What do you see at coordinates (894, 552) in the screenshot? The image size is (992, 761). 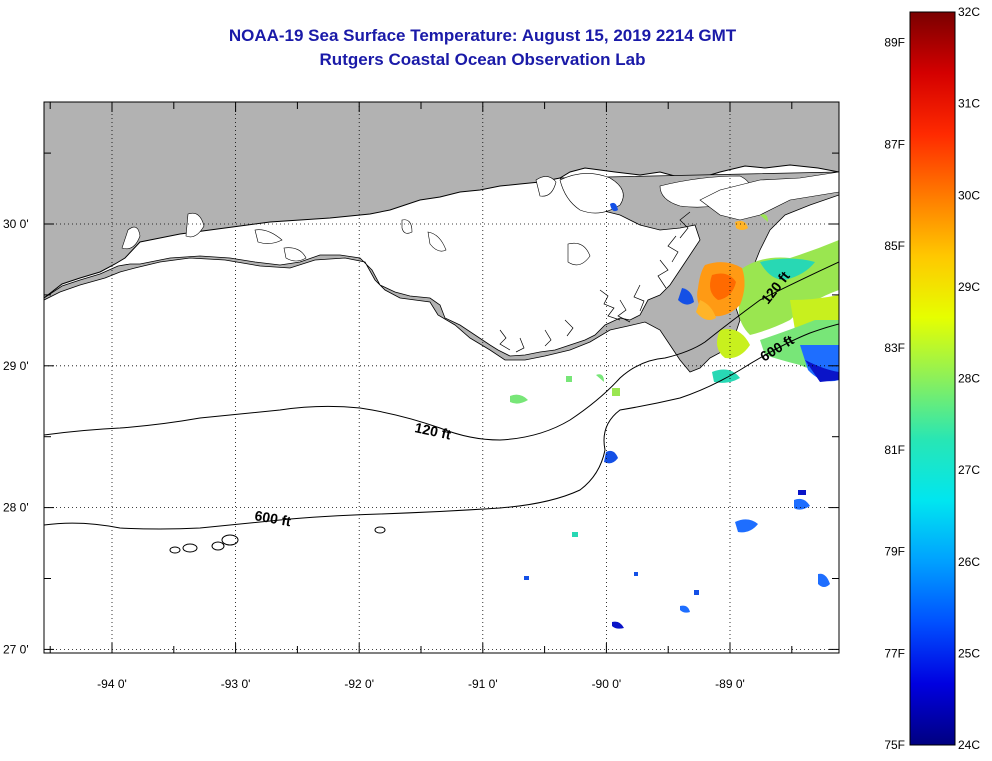 I see `colorbar-f-label: 79F` at bounding box center [894, 552].